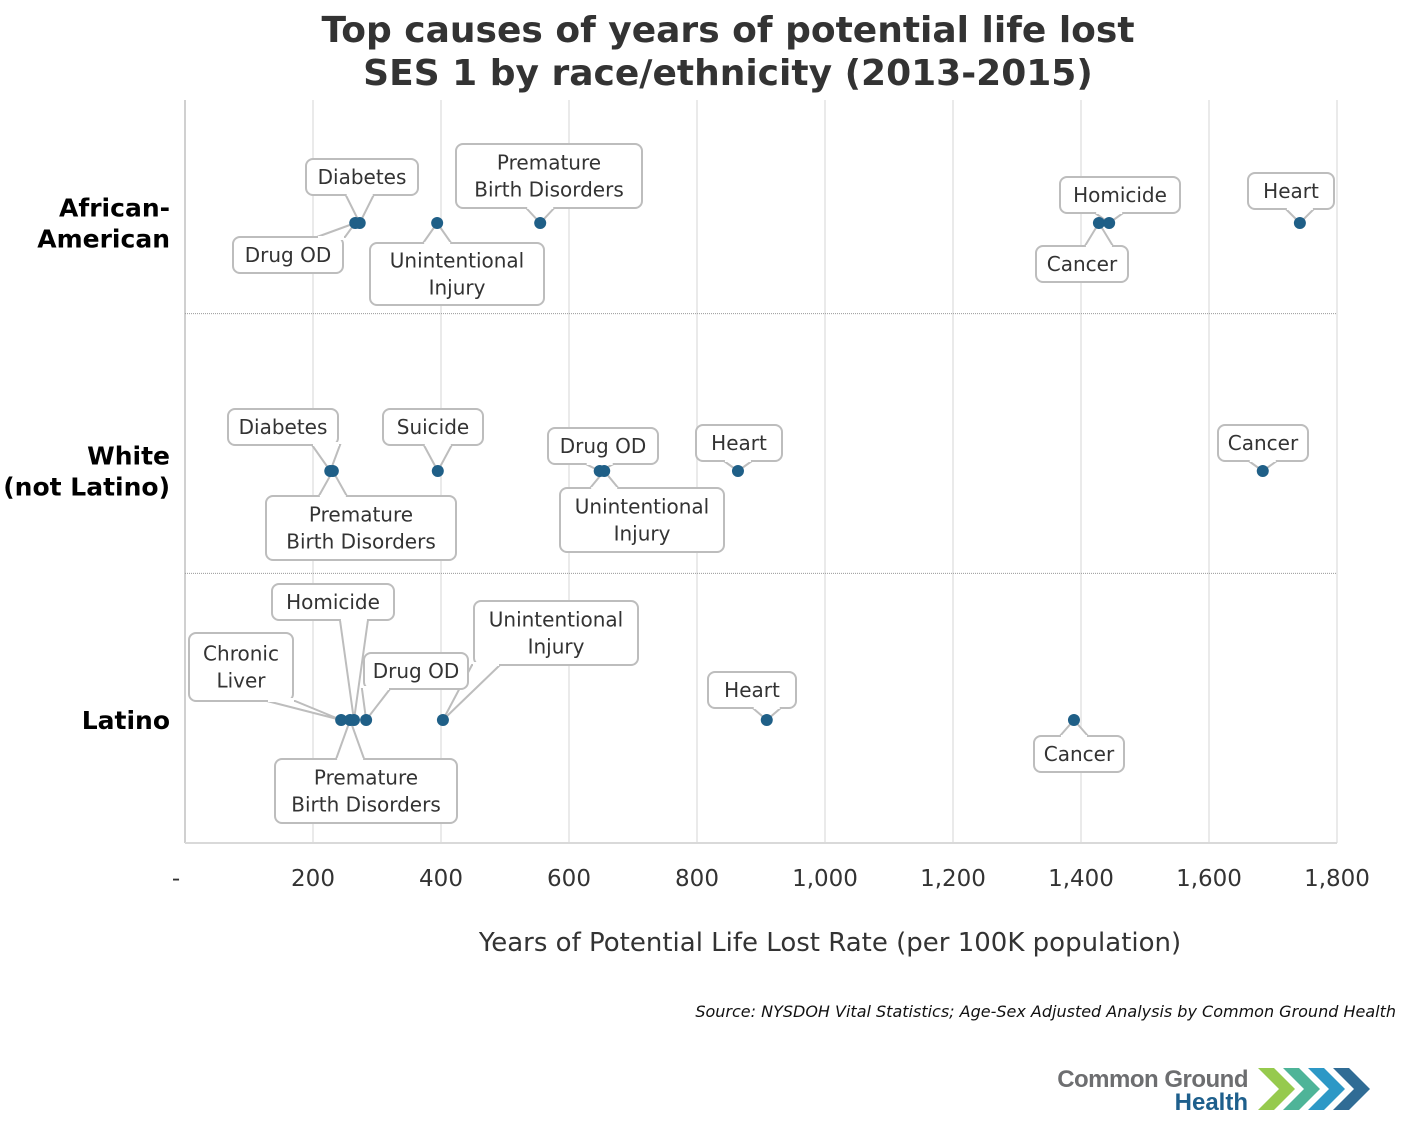 This screenshot has height=1141, width=1421. What do you see at coordinates (825, 879) in the screenshot?
I see `x-tick-label: 1,000` at bounding box center [825, 879].